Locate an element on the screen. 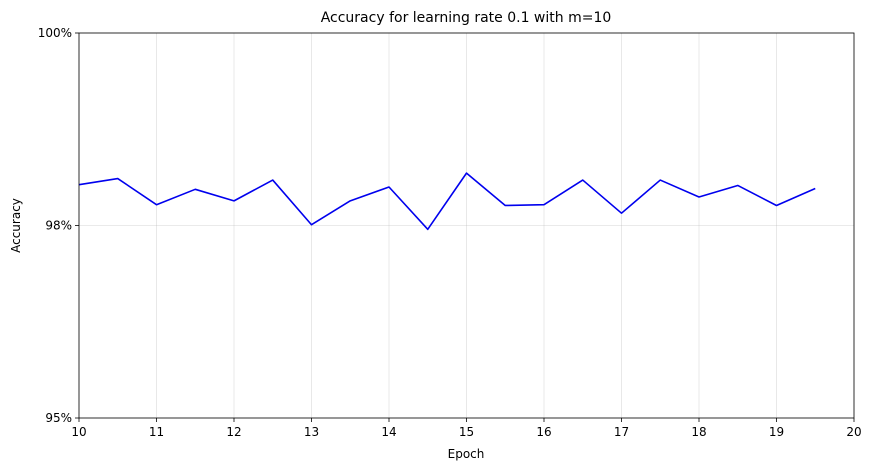 This screenshot has width=872, height=470. y-axis-label: Accuracy is located at coordinates (16, 225).